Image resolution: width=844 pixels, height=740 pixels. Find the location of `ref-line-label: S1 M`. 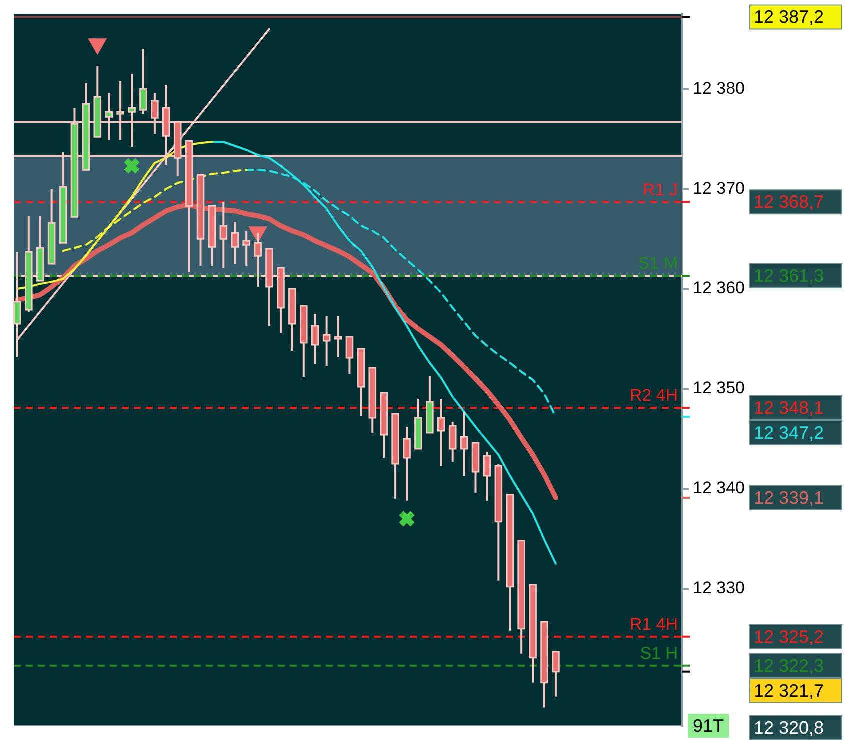

ref-line-label: S1 M is located at coordinates (658, 264).